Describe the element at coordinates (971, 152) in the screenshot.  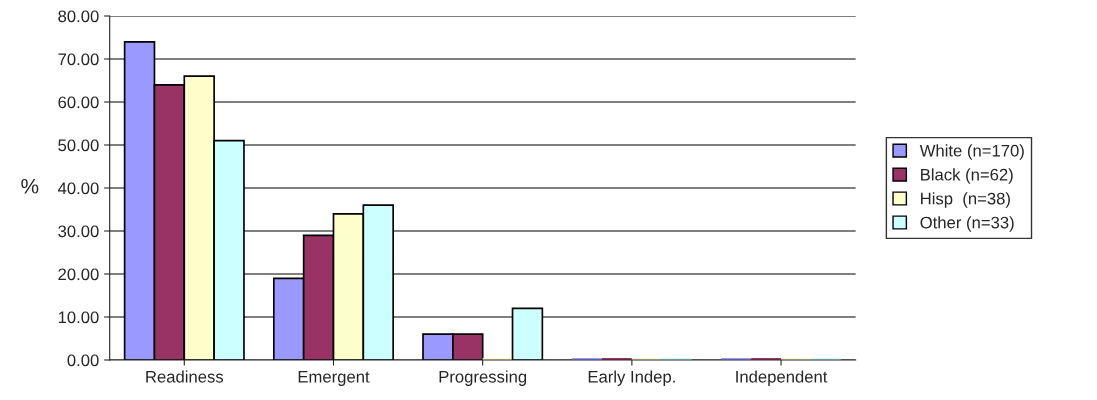
I see `legend-label: White (n=170)` at that location.